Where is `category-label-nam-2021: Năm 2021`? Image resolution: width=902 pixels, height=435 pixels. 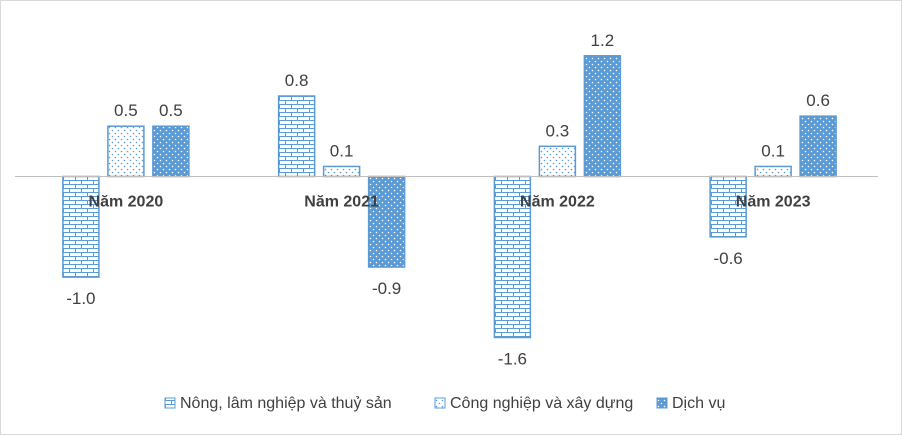
category-label-nam-2021: Năm 2021 is located at coordinates (341, 202).